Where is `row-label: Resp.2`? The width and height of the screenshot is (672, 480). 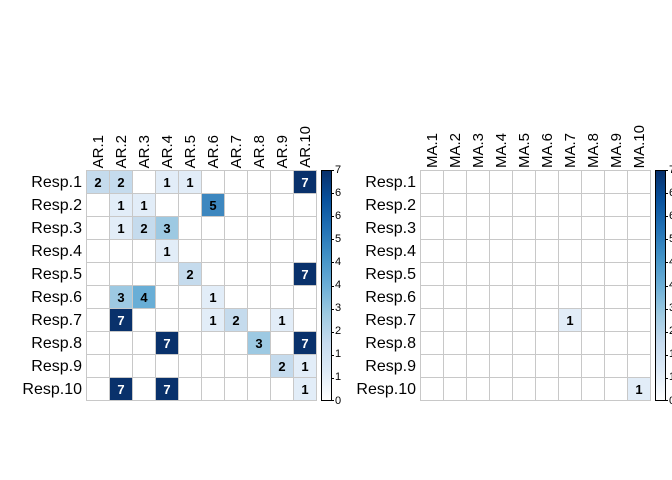
row-label: Resp.2 is located at coordinates (390, 205).